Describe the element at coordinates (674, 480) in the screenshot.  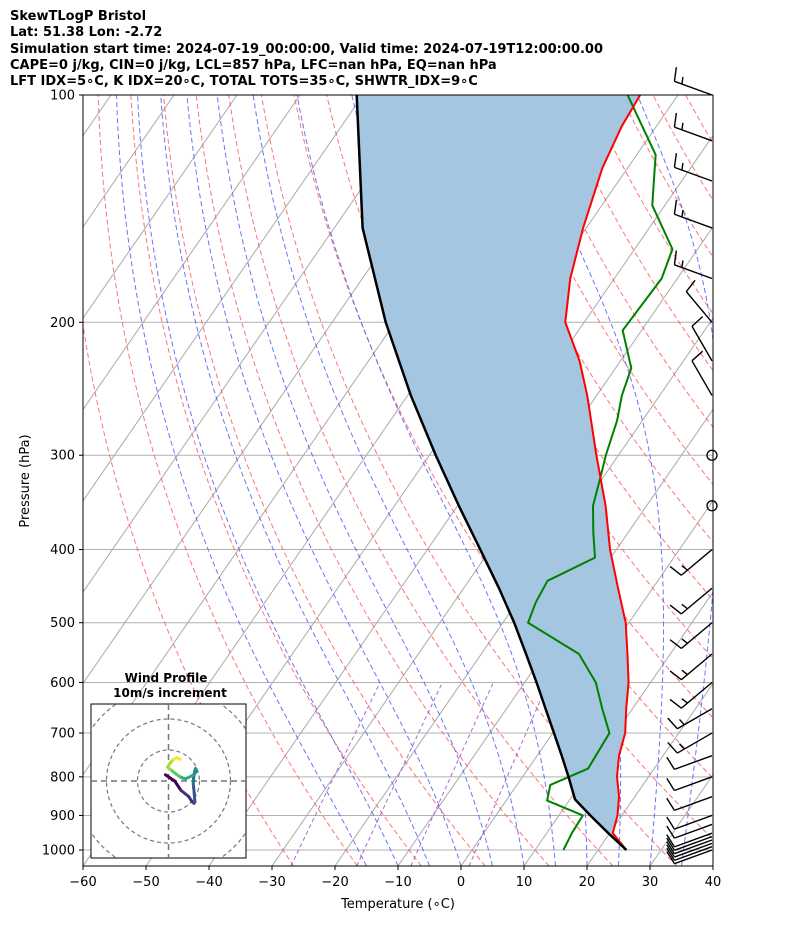
I see `moist-adiabat` at that location.